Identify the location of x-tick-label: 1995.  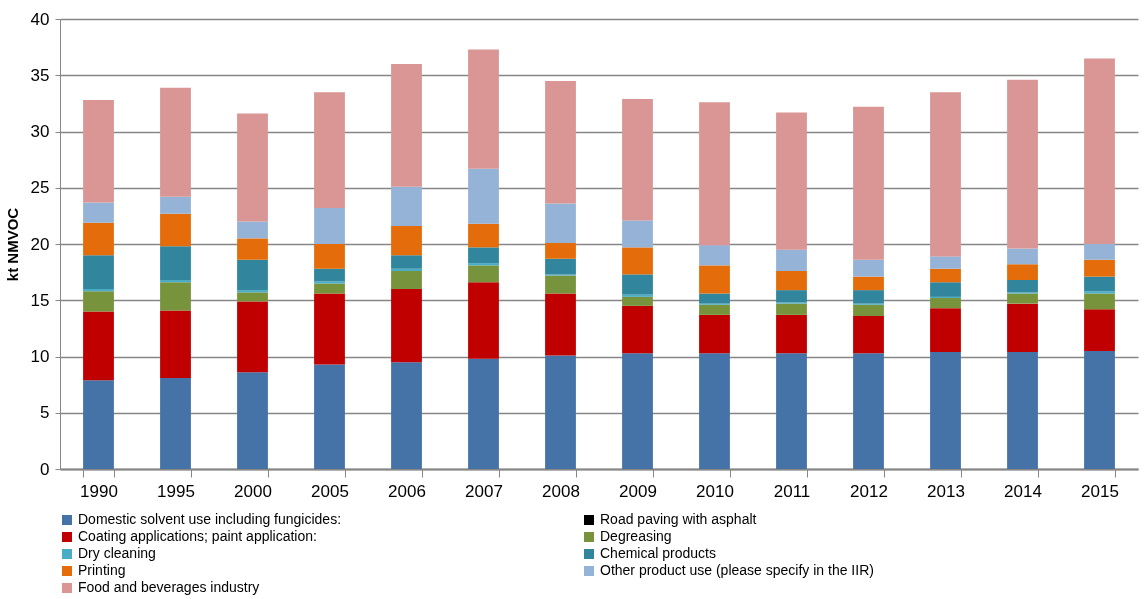
(176, 491).